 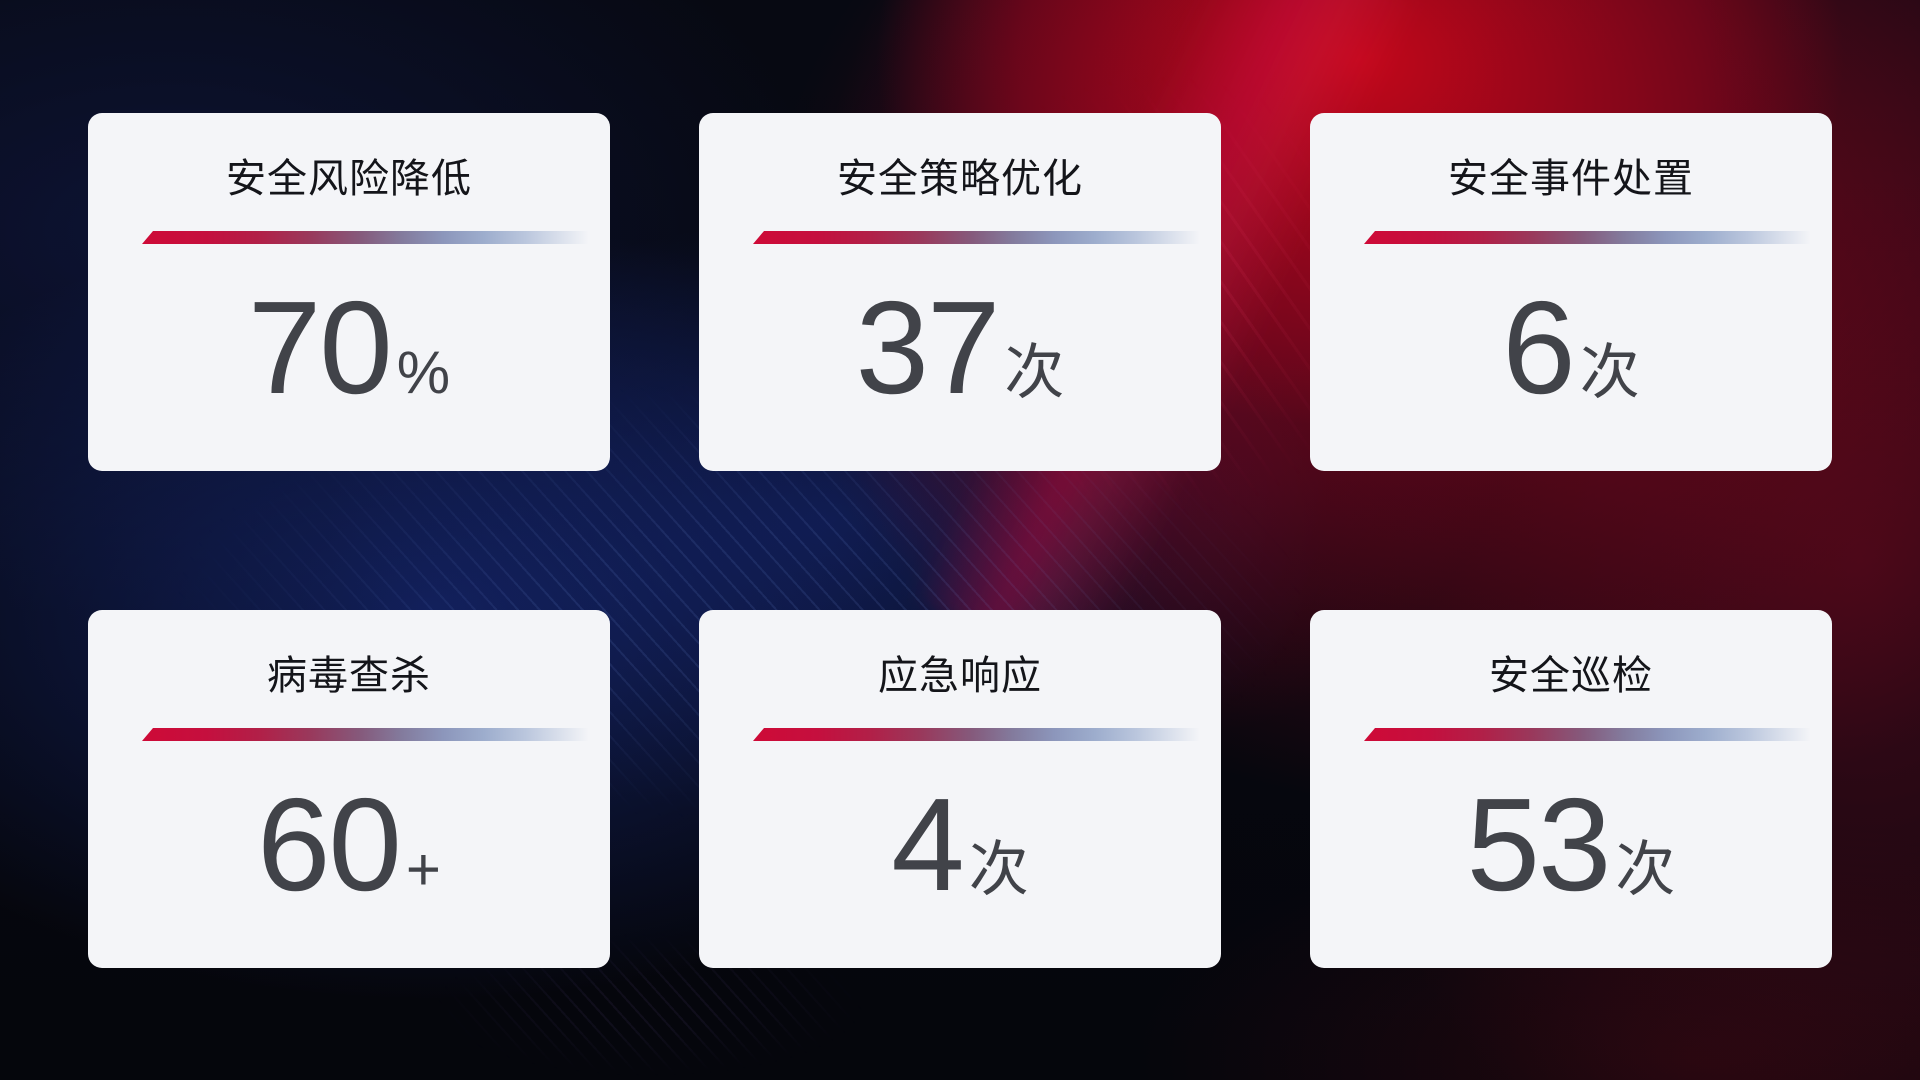 I want to click on stat-card-emergency-response: 应急响应 4 次, so click(x=960, y=789).